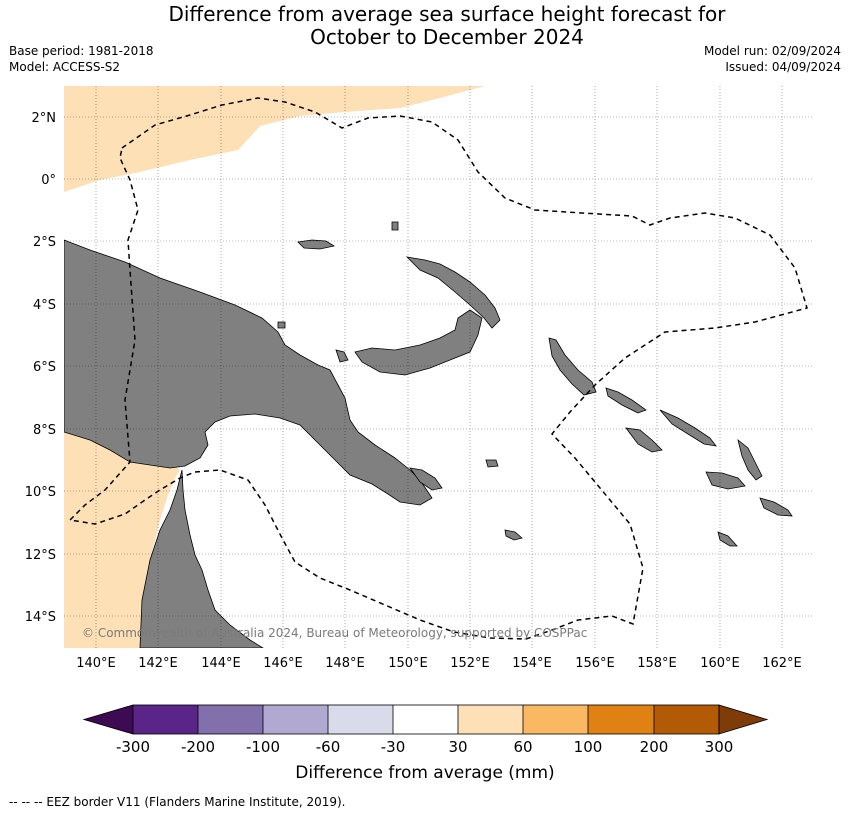  I want to click on map-title-line2: October to December 2024, so click(447, 37).